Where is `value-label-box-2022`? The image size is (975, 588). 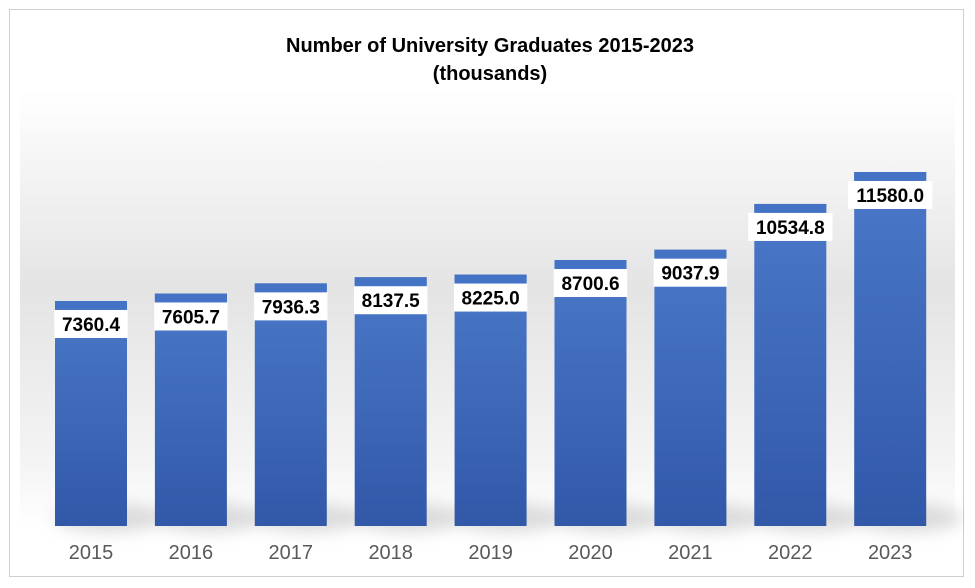
value-label-box-2022 is located at coordinates (790, 226).